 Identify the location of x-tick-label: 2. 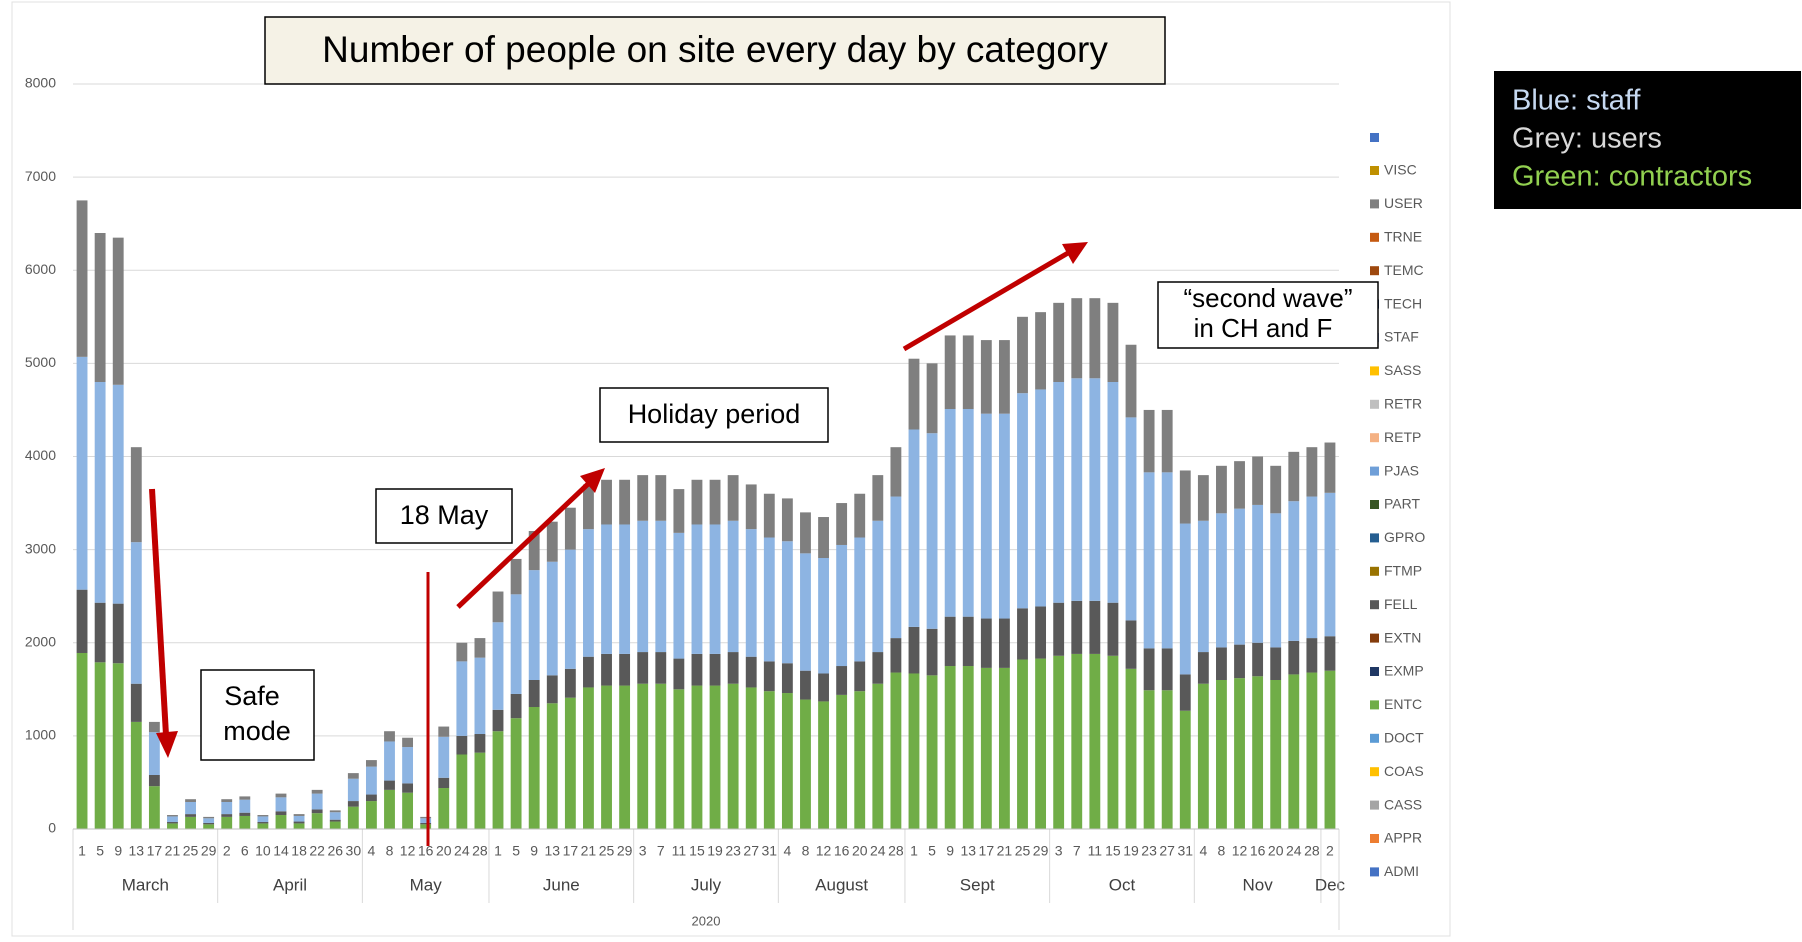
(1330, 851).